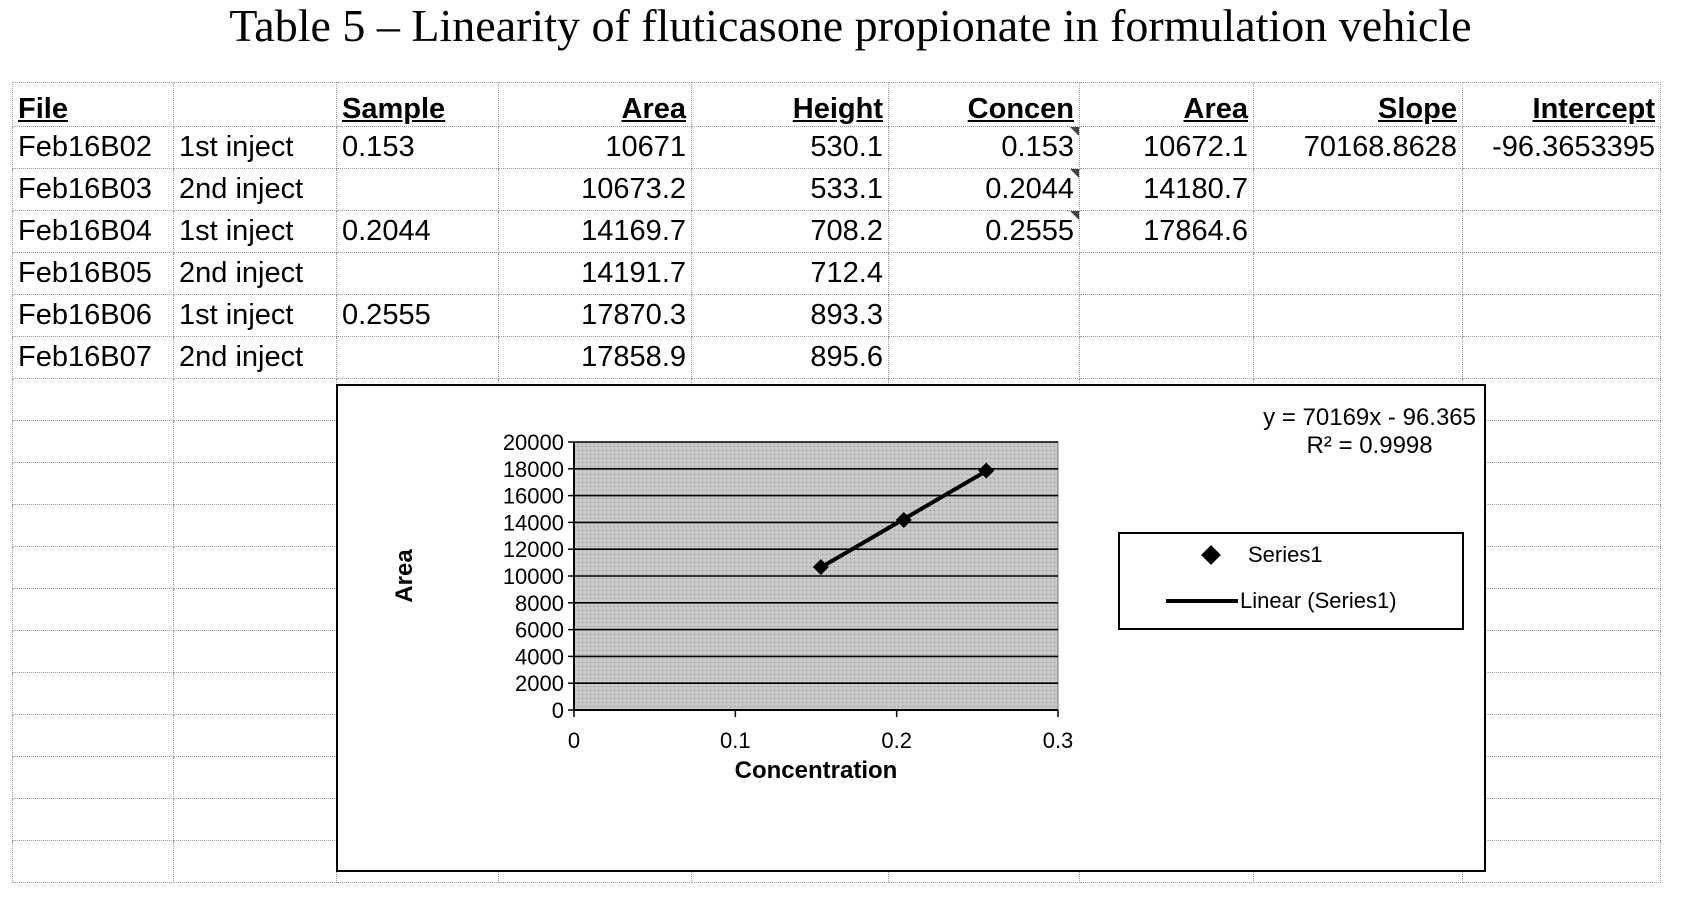 The width and height of the screenshot is (1701, 898). Describe the element at coordinates (1166, 189) in the screenshot. I see `table-cell: 14180.7` at that location.